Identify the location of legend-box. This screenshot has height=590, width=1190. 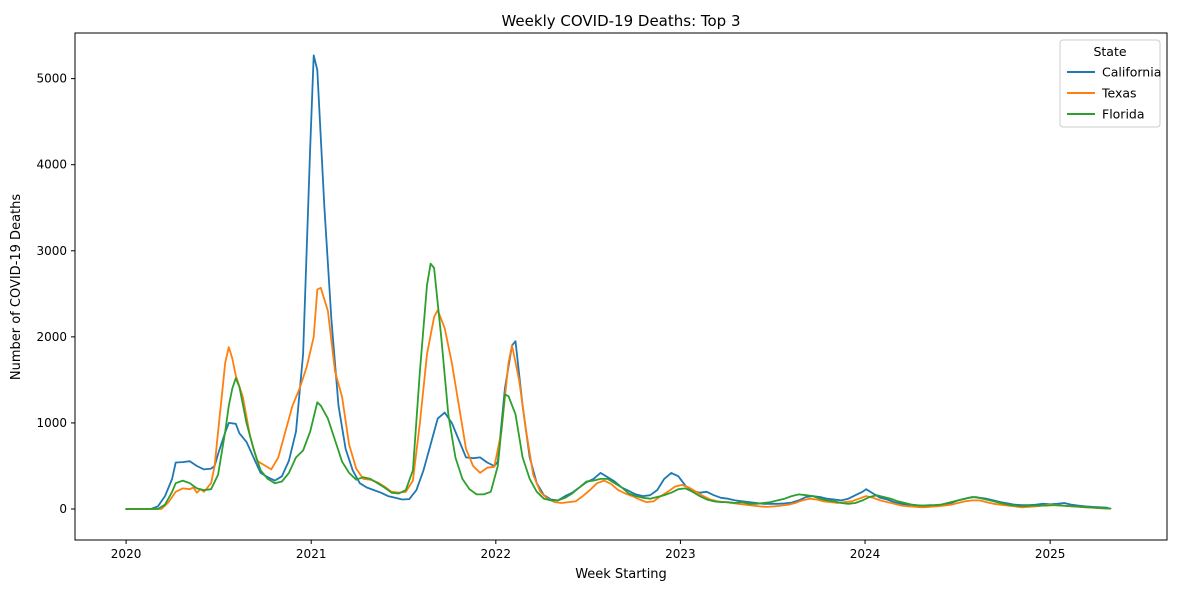
(1110, 83).